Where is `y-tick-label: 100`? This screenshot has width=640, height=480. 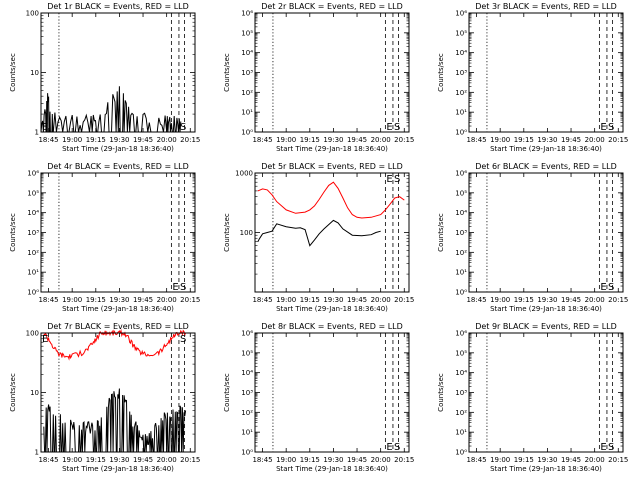 y-tick-label: 100 is located at coordinates (32, 14).